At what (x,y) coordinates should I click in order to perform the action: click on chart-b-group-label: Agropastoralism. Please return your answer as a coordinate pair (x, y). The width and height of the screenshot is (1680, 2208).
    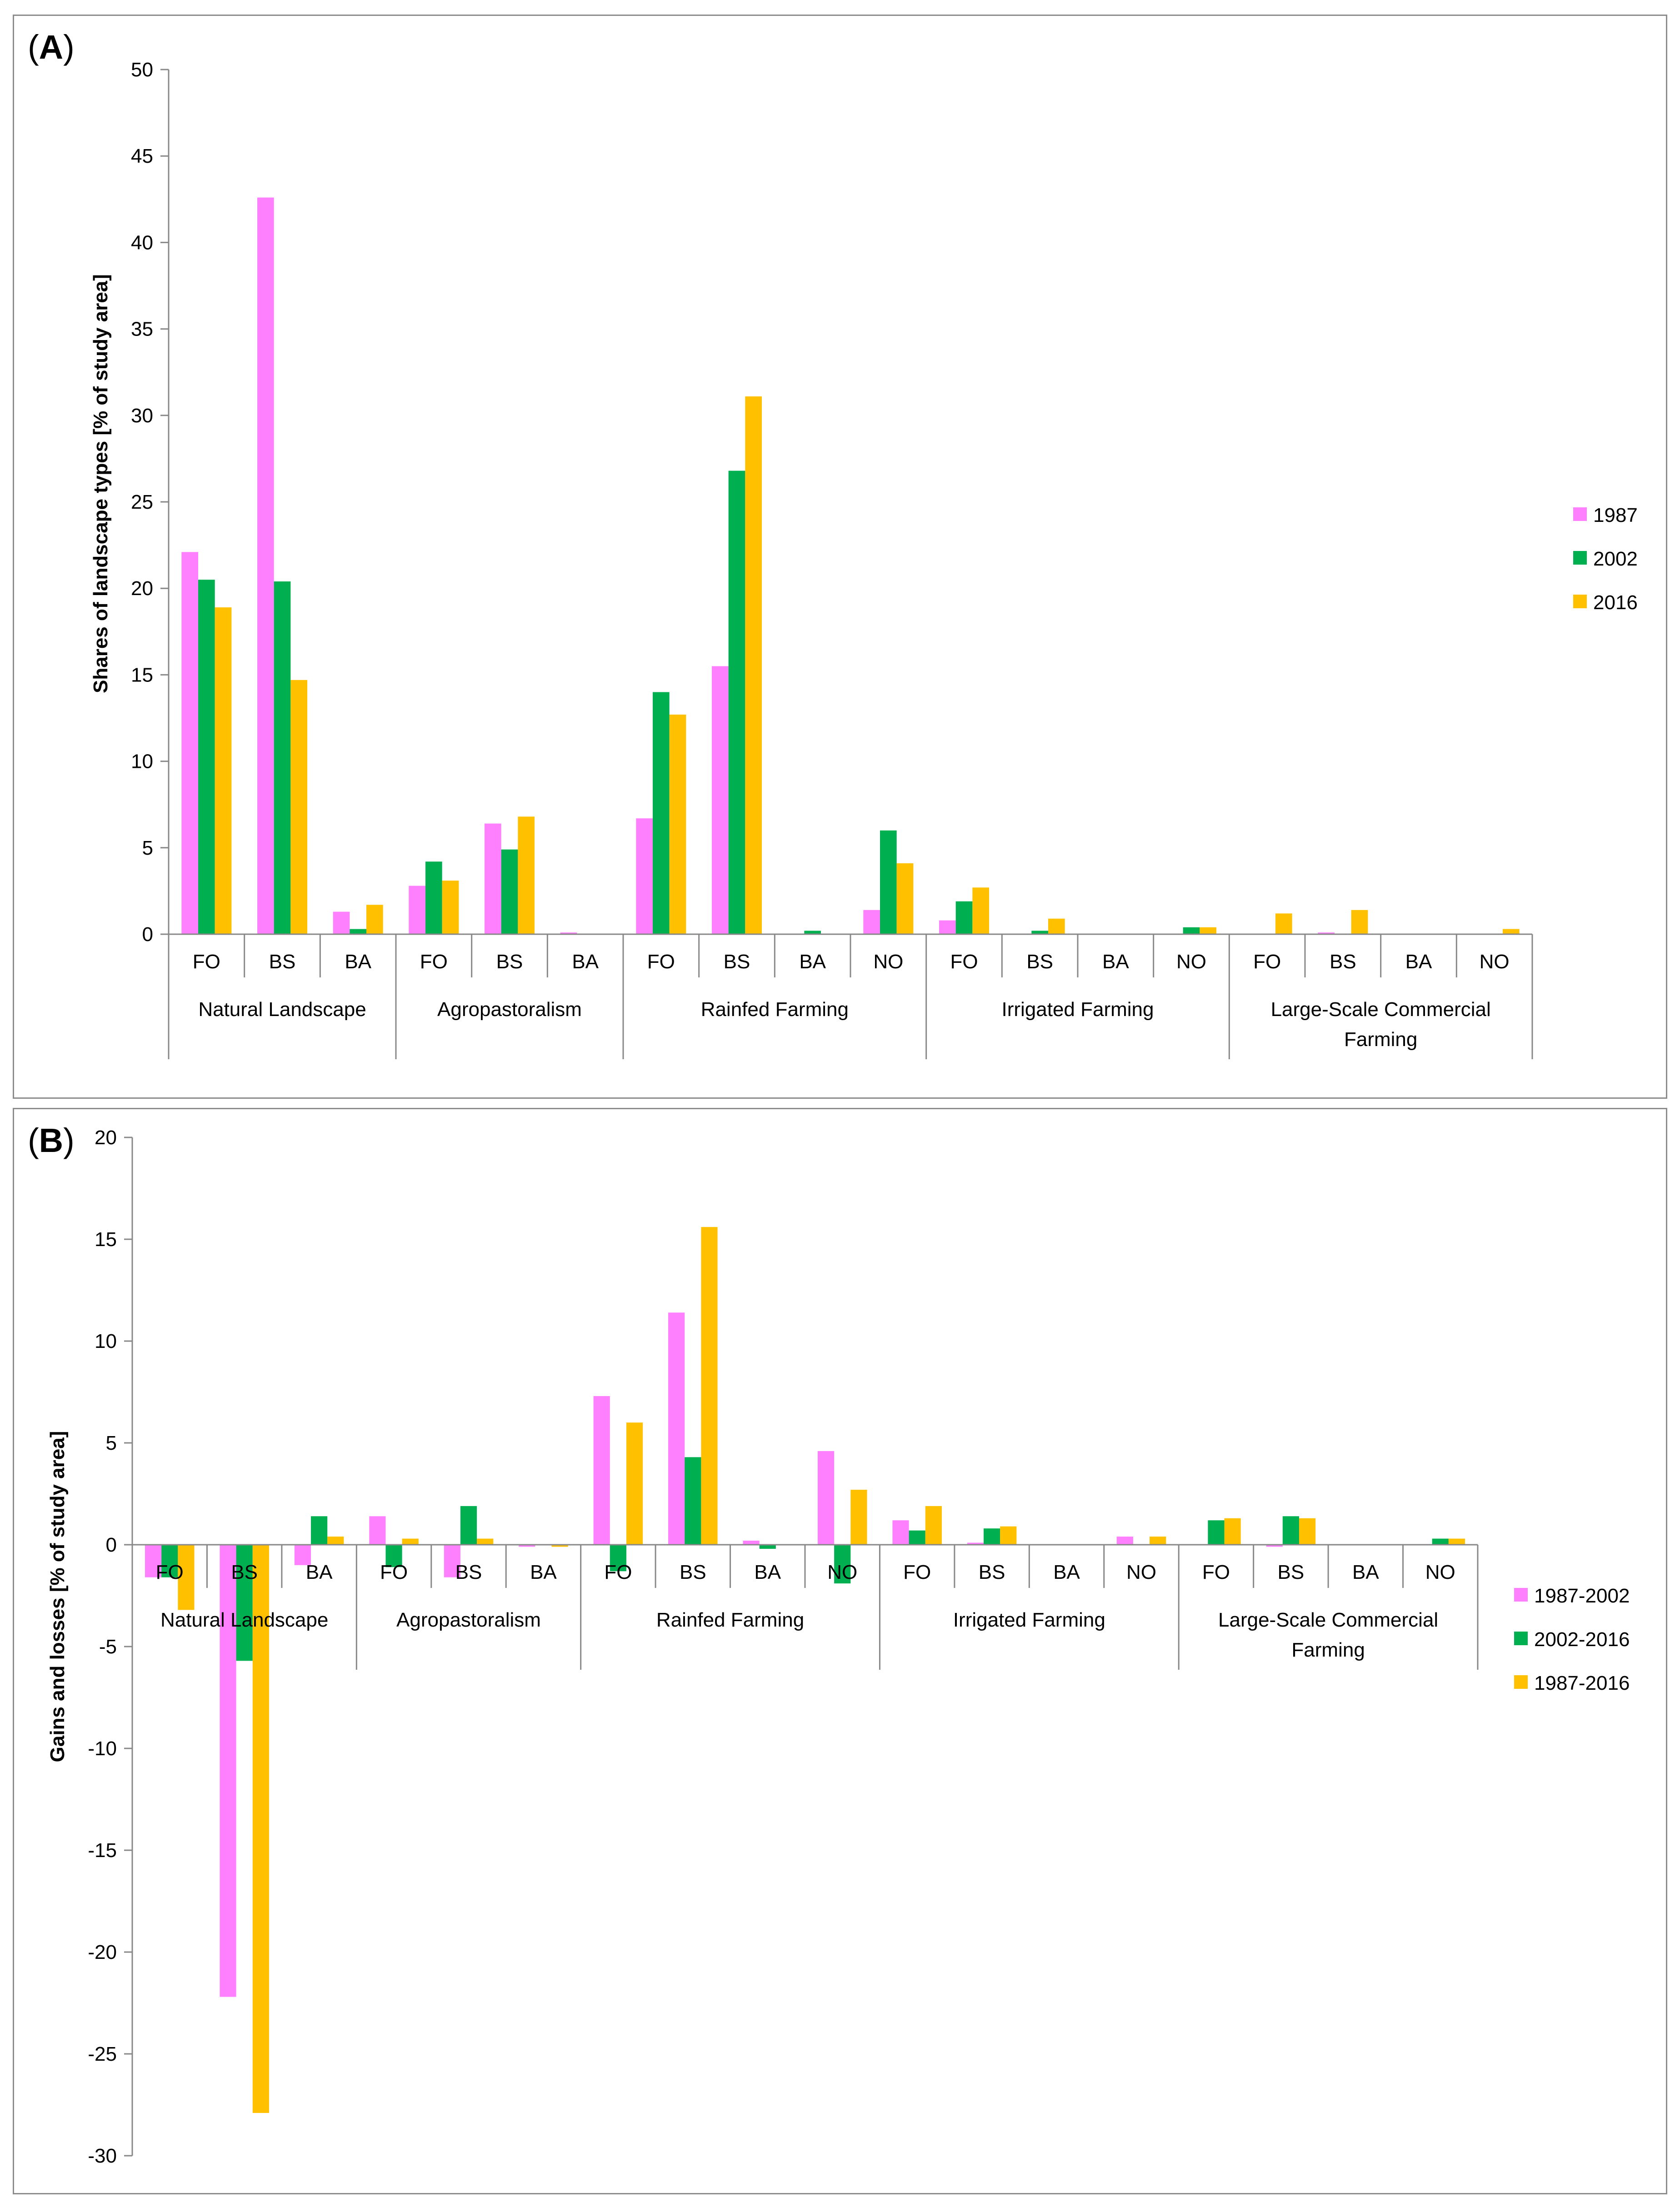
    Looking at the image, I should click on (468, 1620).